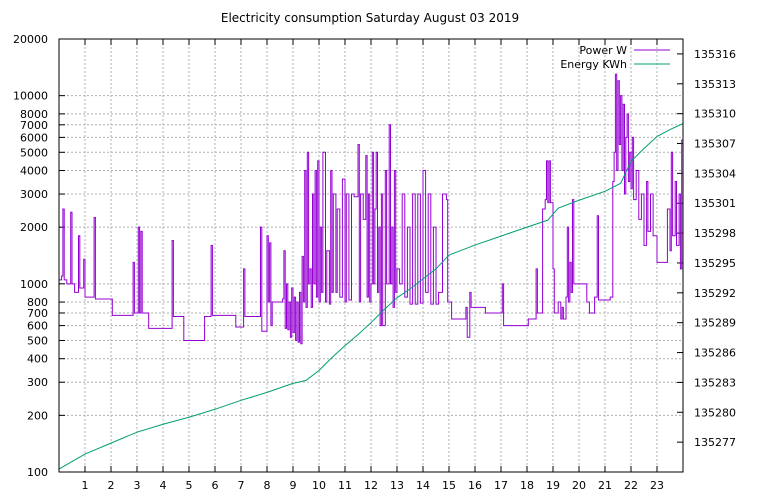  I want to click on y-left-tick-label: 3000, so click(34, 194).